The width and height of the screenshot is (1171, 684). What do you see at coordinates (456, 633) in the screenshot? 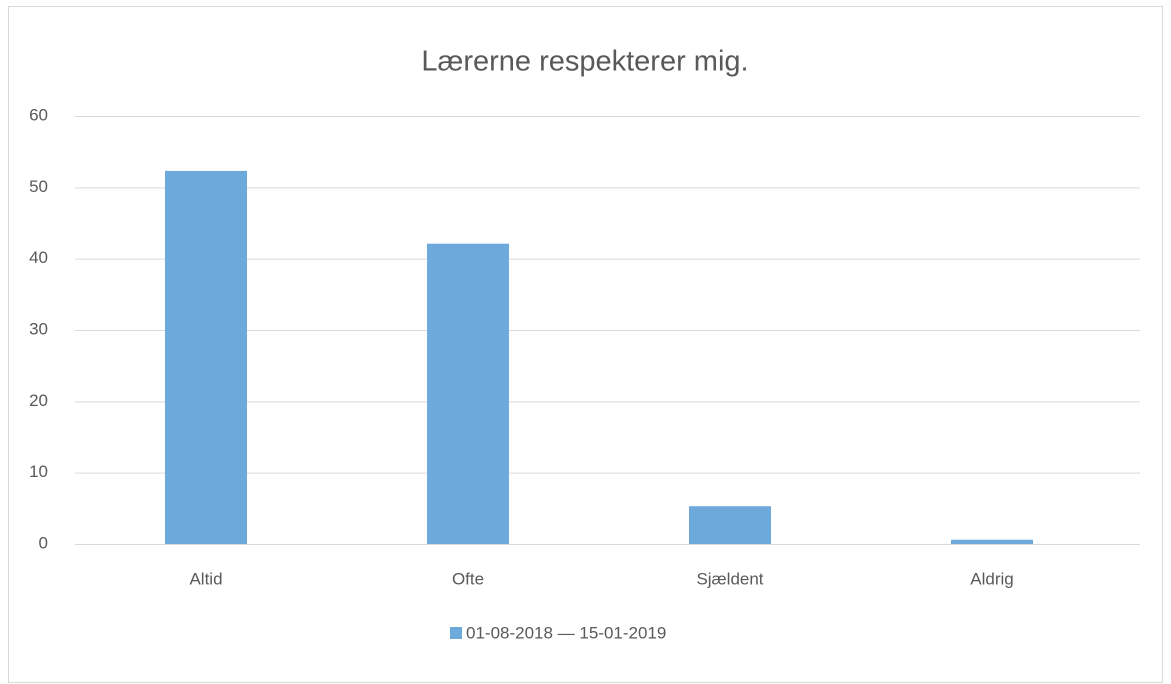
I see `legend-swatch` at bounding box center [456, 633].